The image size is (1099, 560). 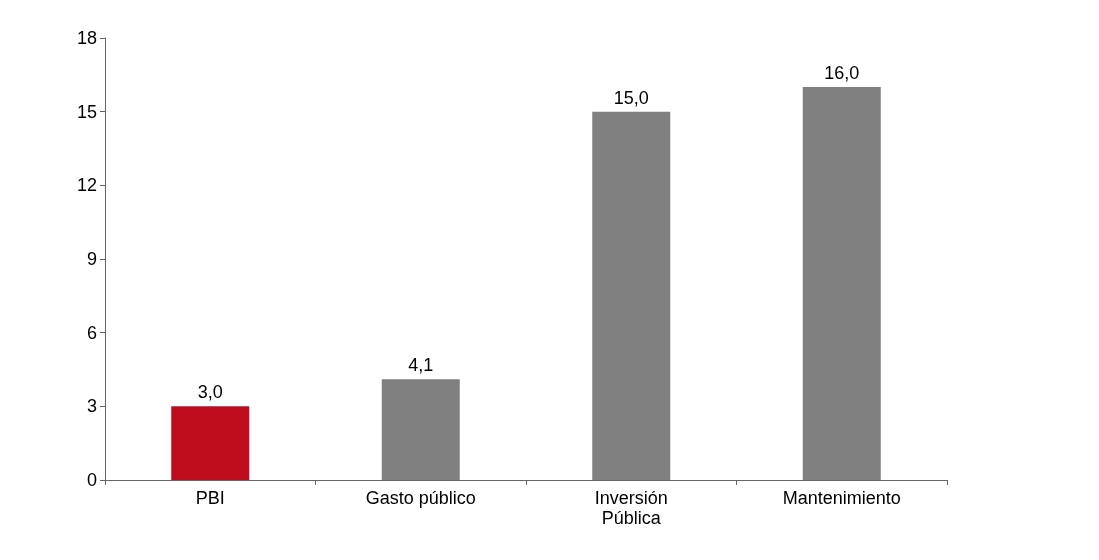 What do you see at coordinates (841, 498) in the screenshot?
I see `x-tick-label: Mantenimiento` at bounding box center [841, 498].